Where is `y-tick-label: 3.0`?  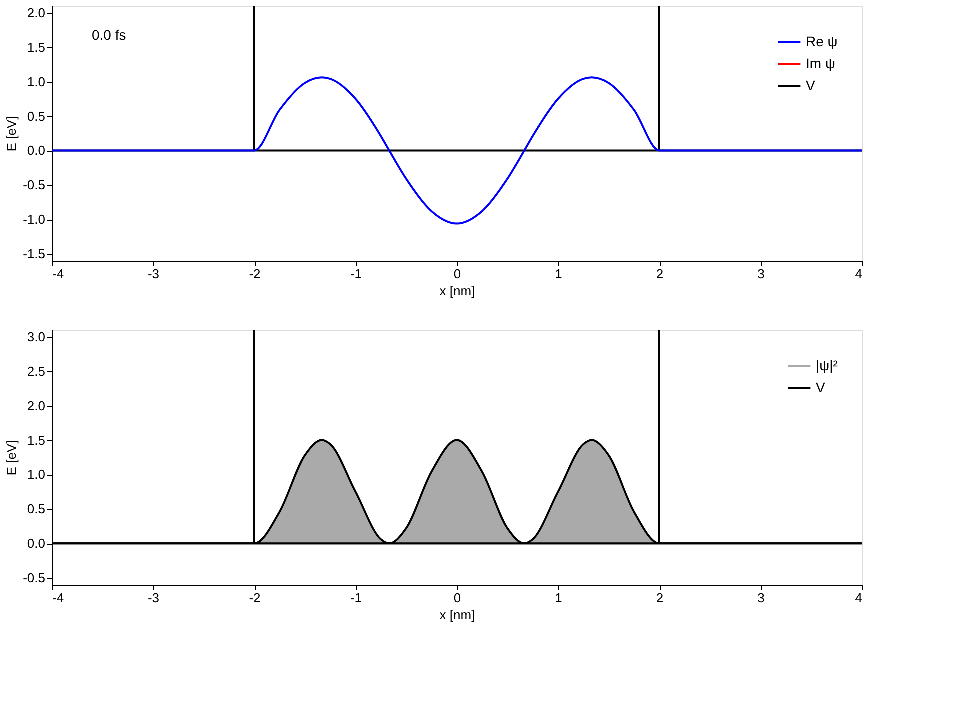
y-tick-label: 3.0 is located at coordinates (36, 336).